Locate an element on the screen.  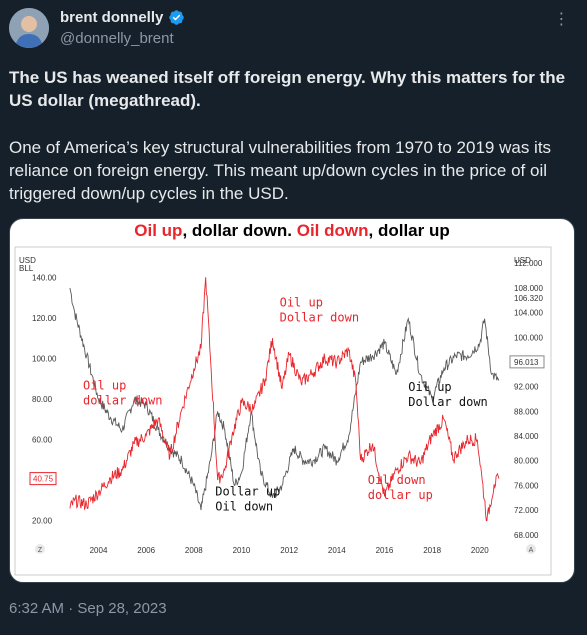
right-tick-label: 104.000 is located at coordinates (528, 313).